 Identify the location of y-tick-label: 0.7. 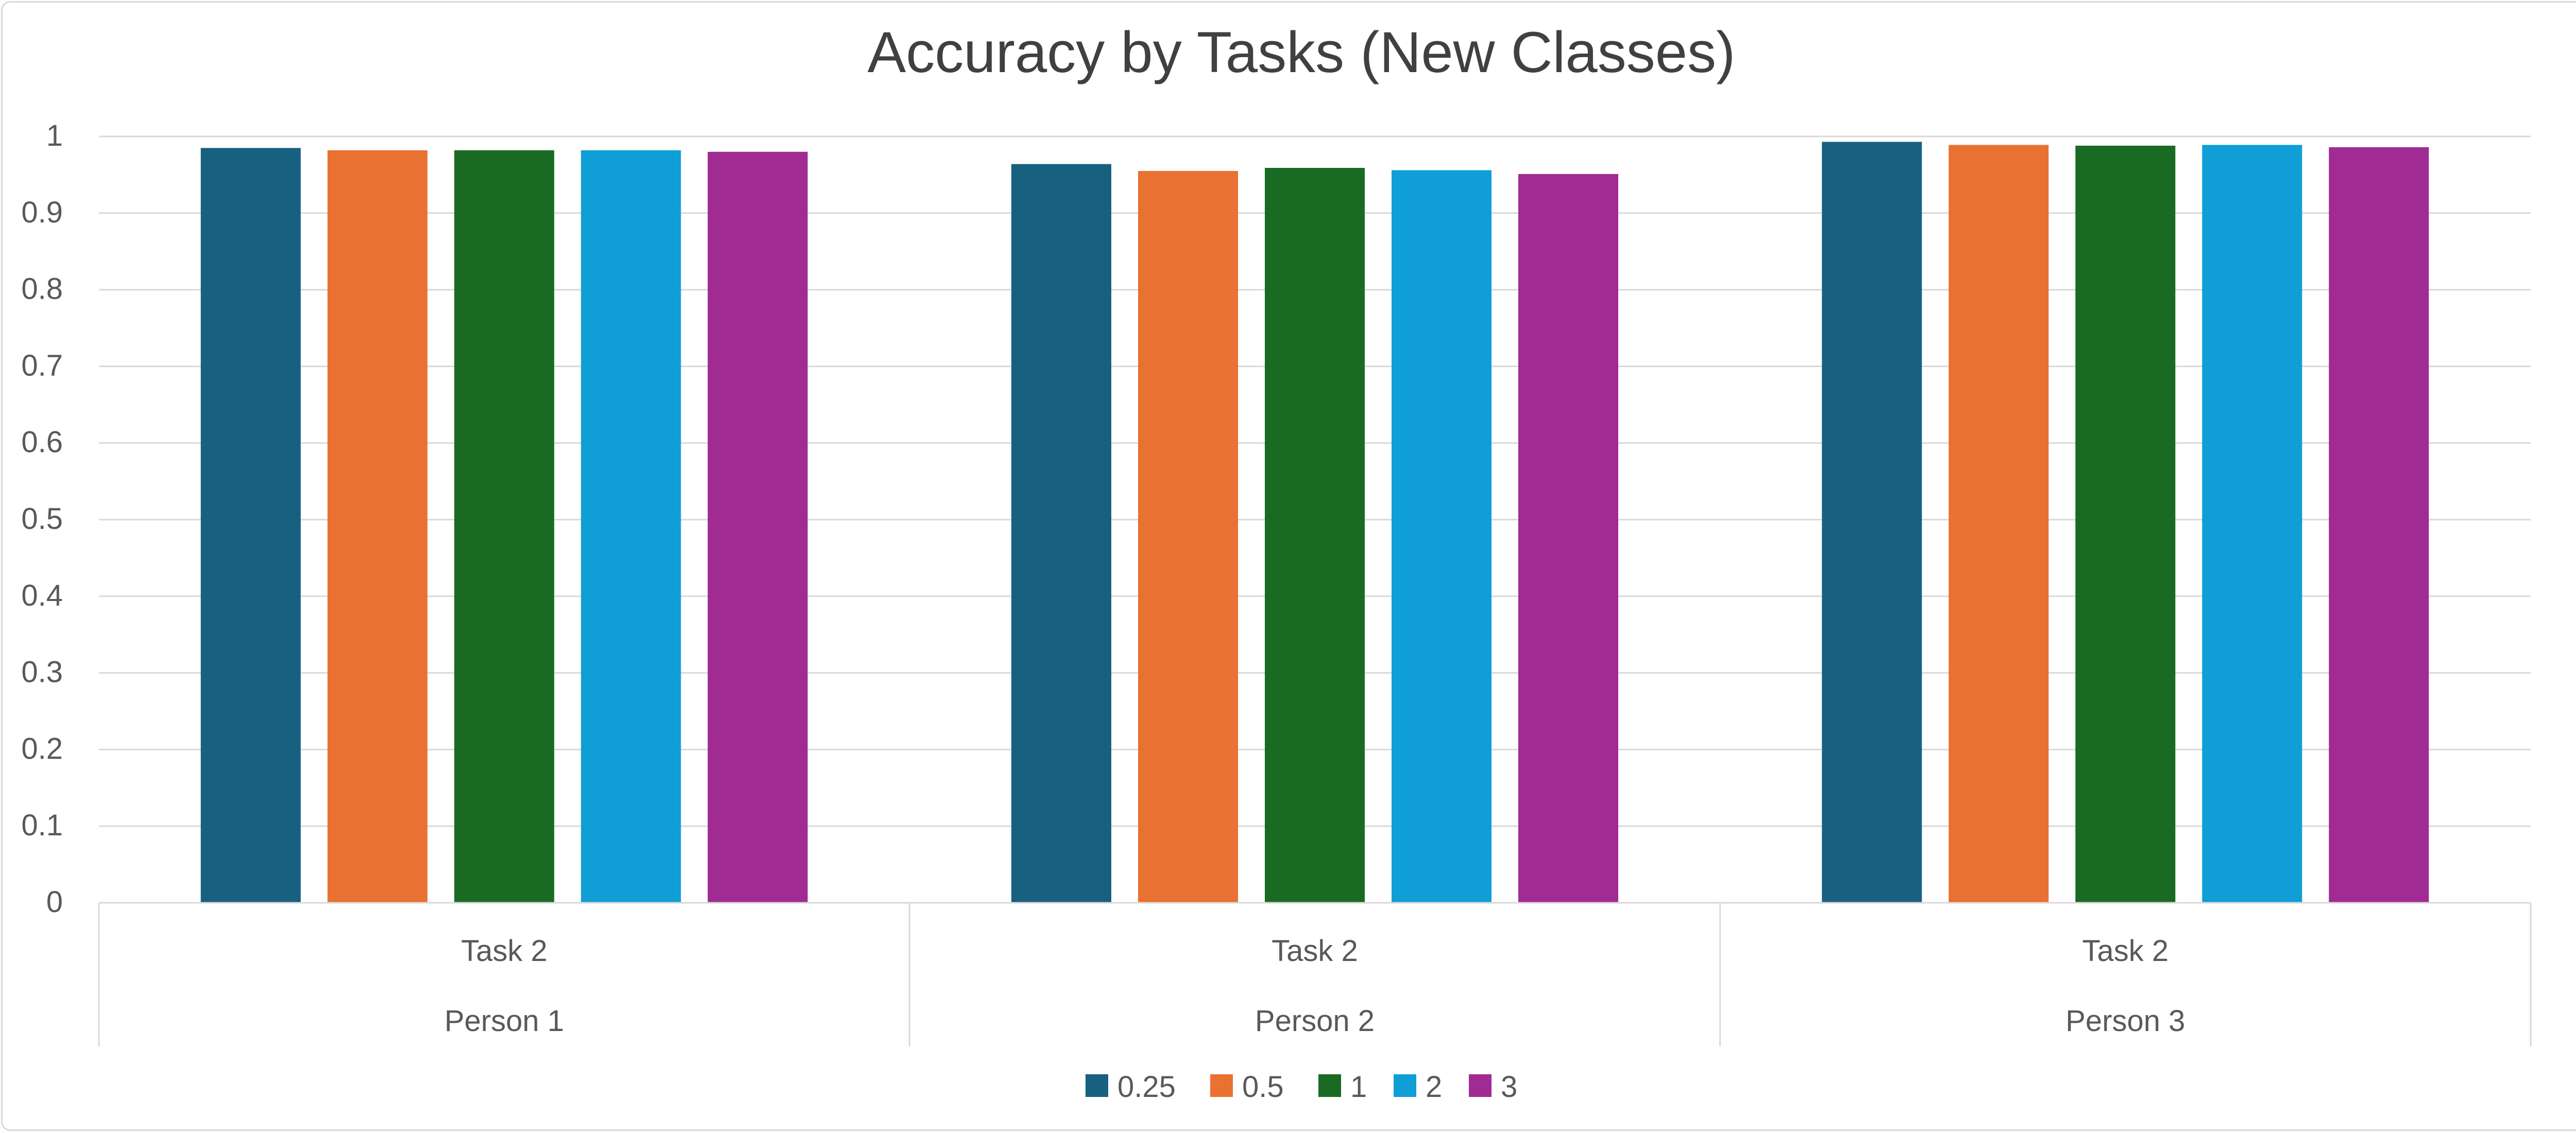
(42, 365).